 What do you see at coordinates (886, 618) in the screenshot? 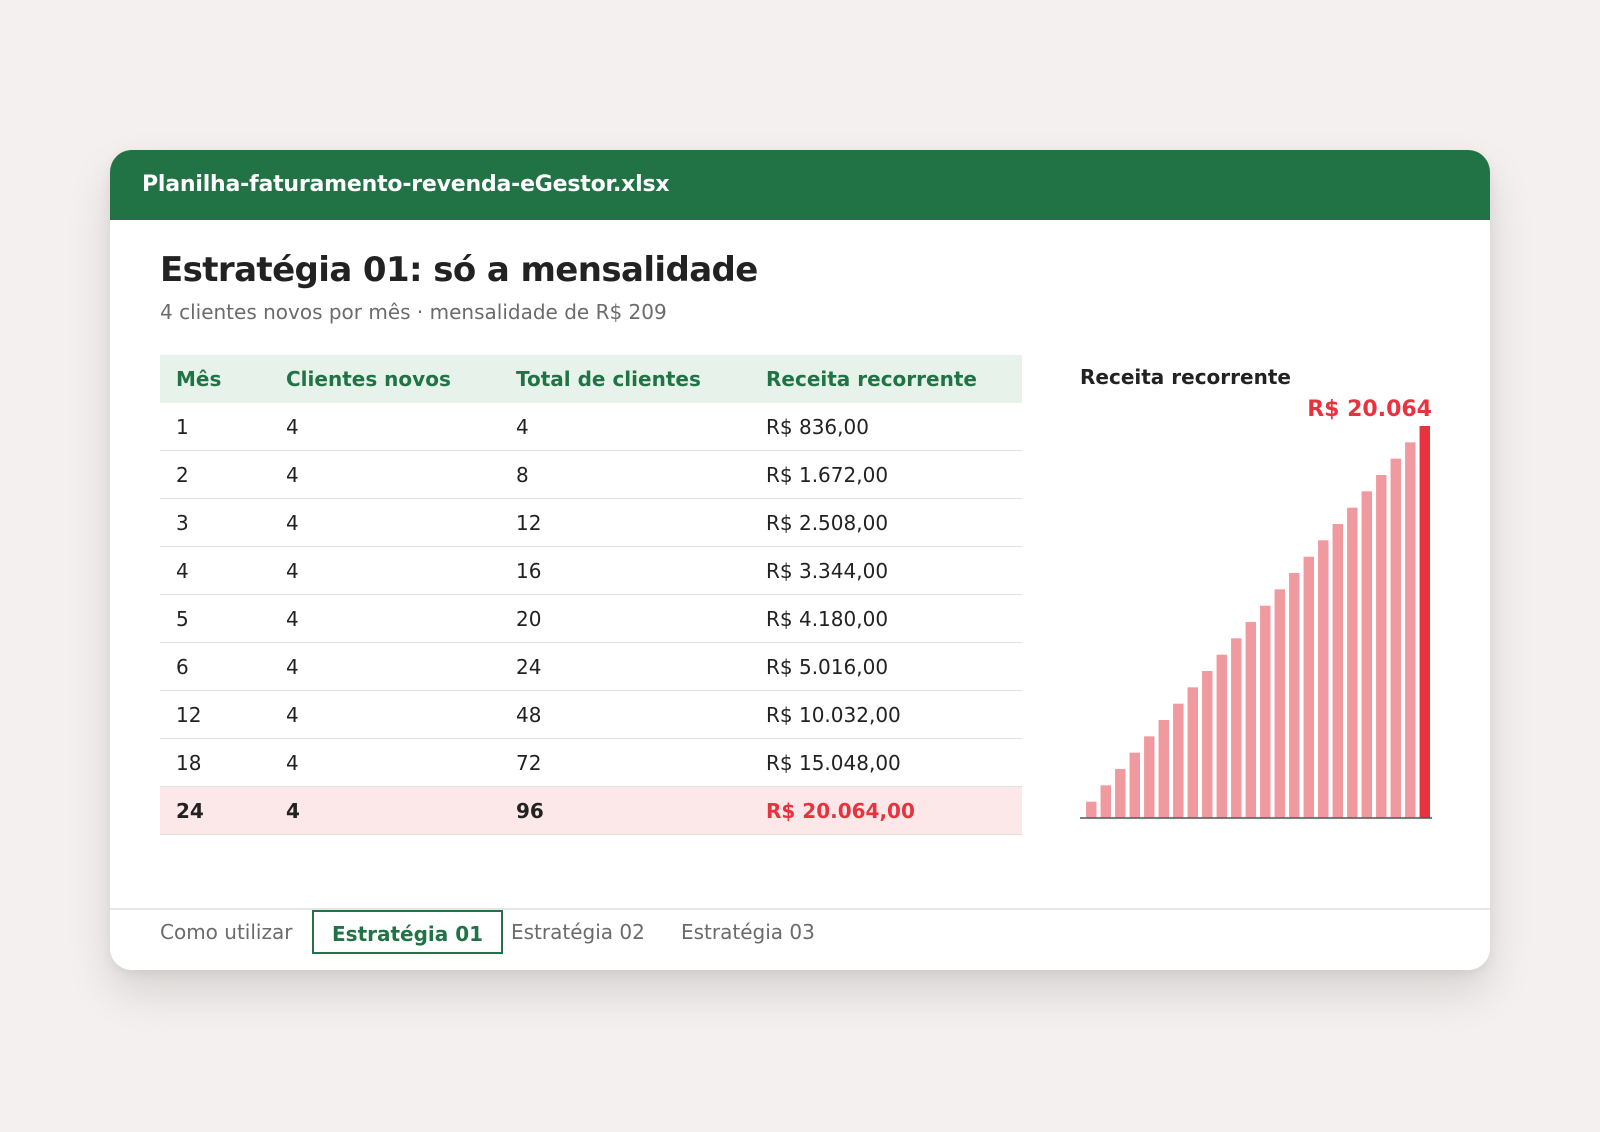
I see `cell-receita: R$ 4.180,00` at bounding box center [886, 618].